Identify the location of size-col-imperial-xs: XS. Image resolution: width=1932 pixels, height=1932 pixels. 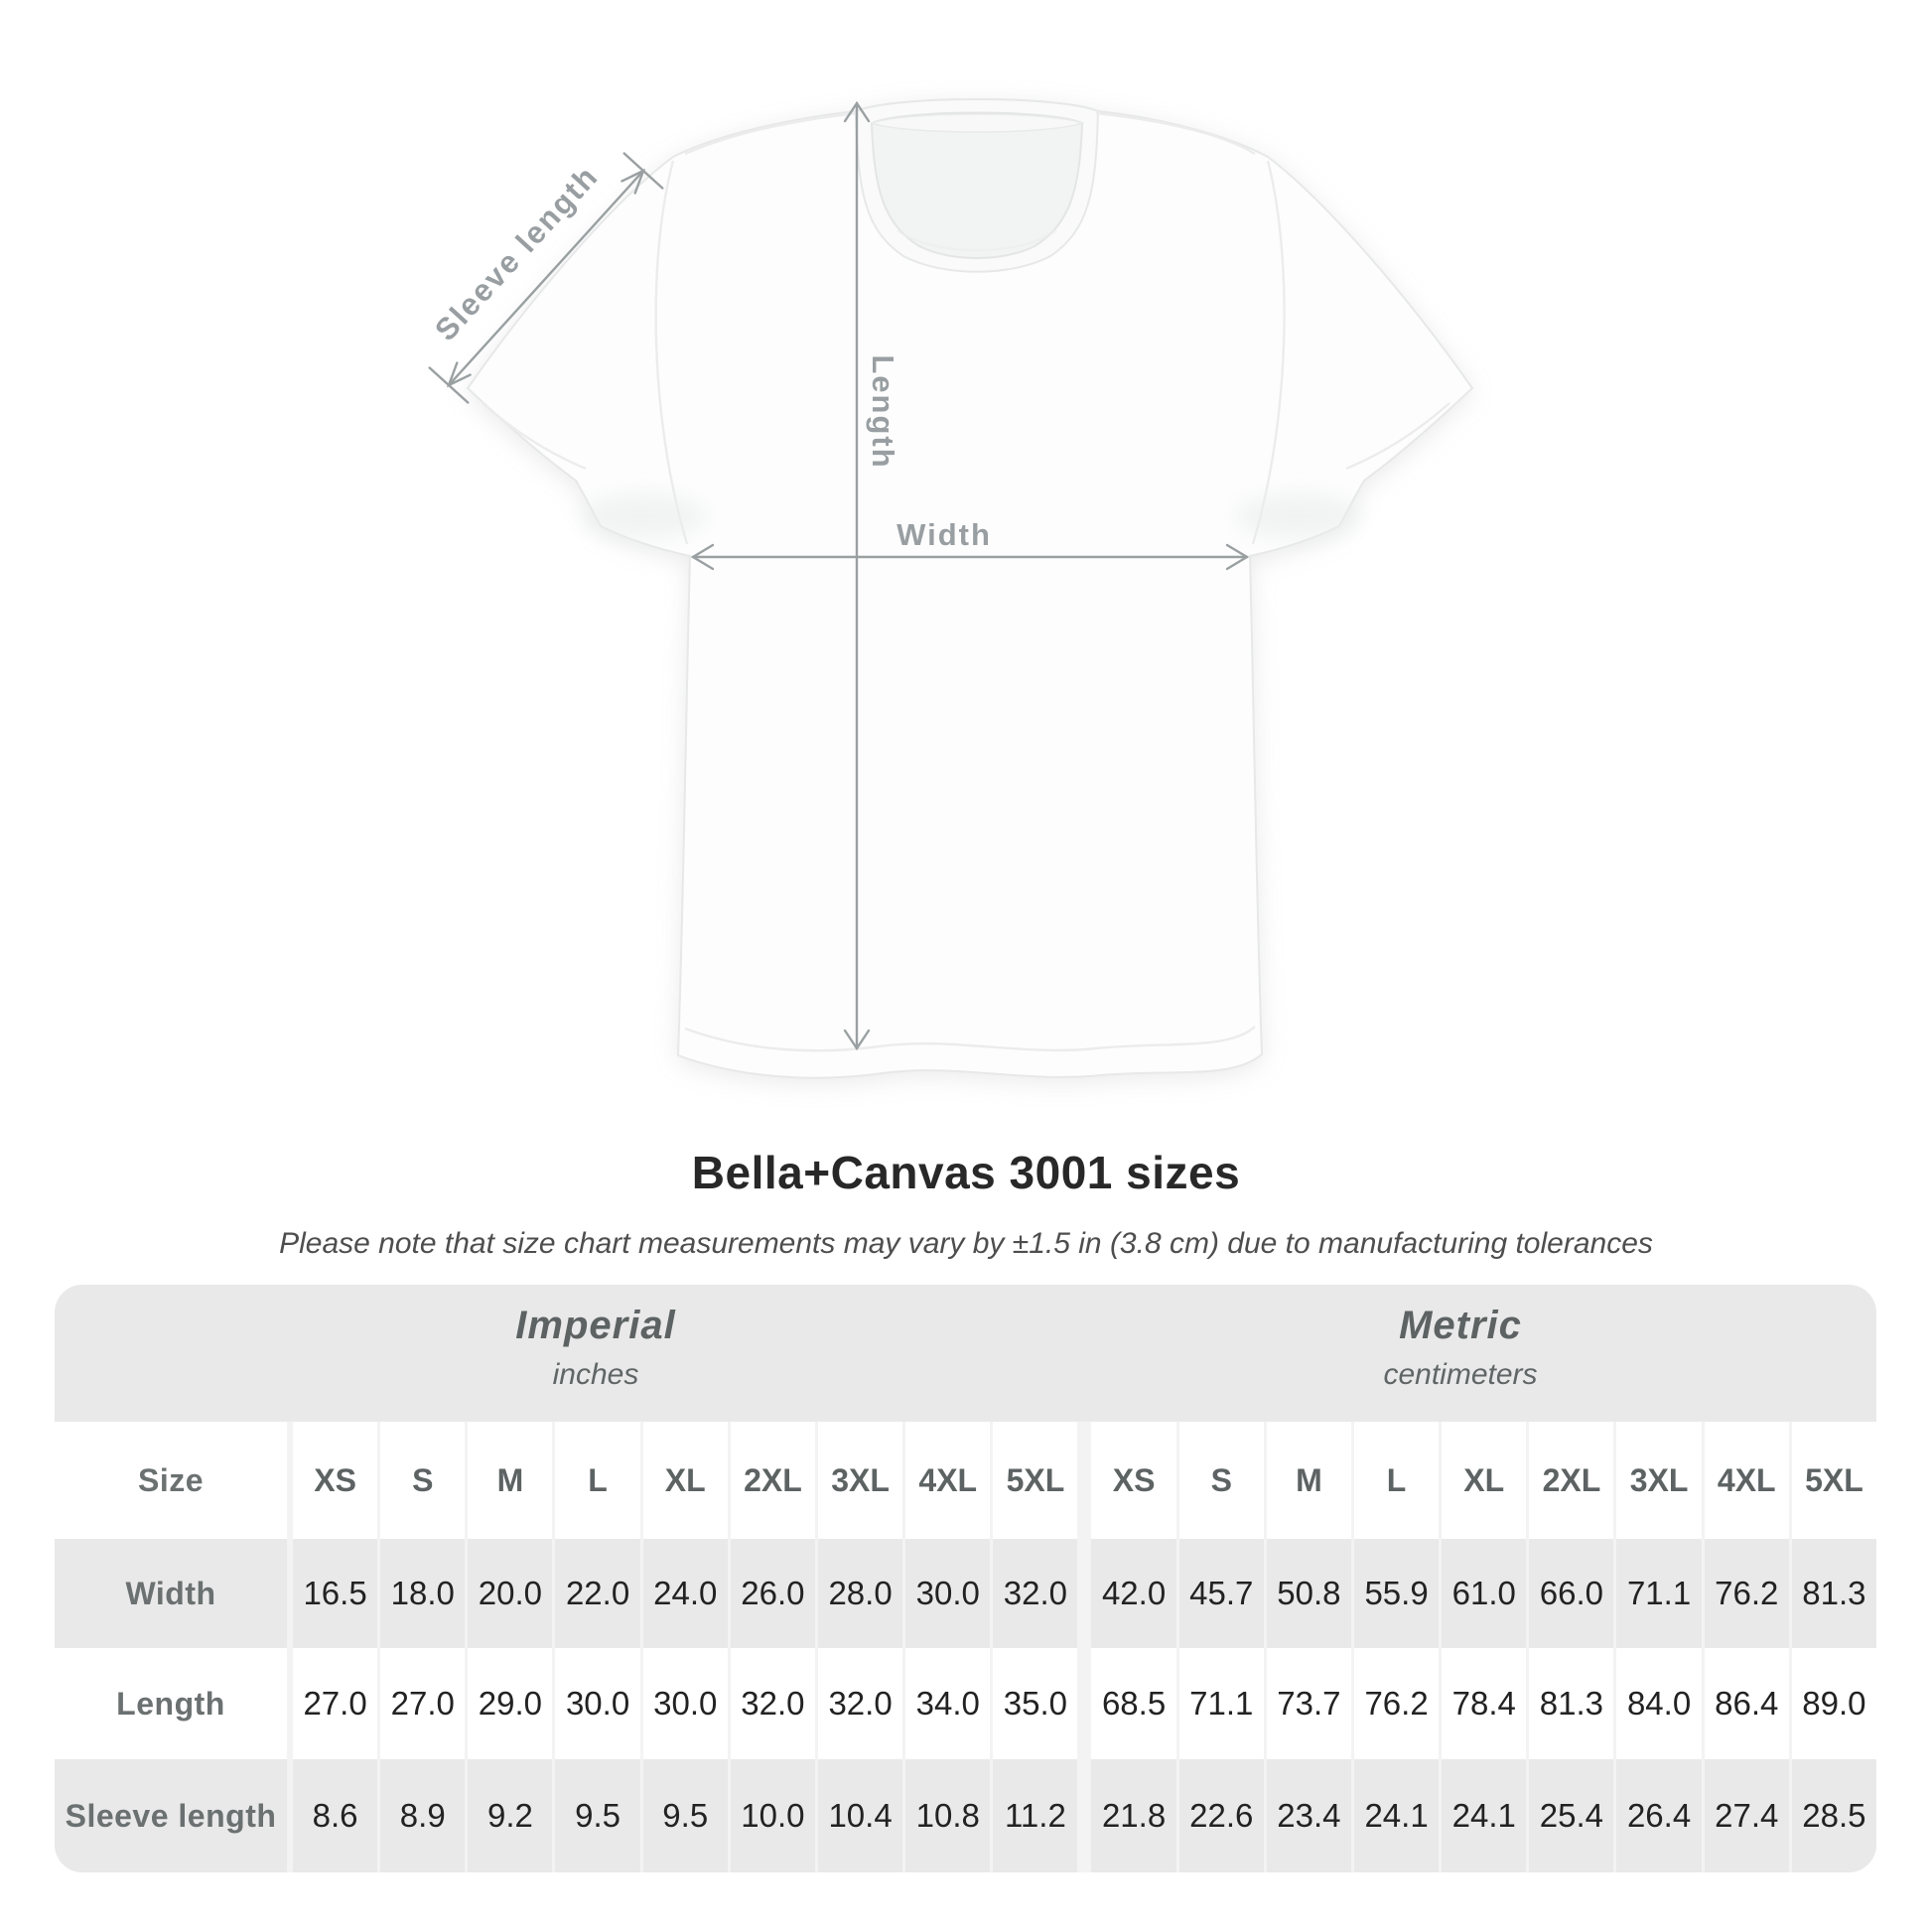
(336, 1480).